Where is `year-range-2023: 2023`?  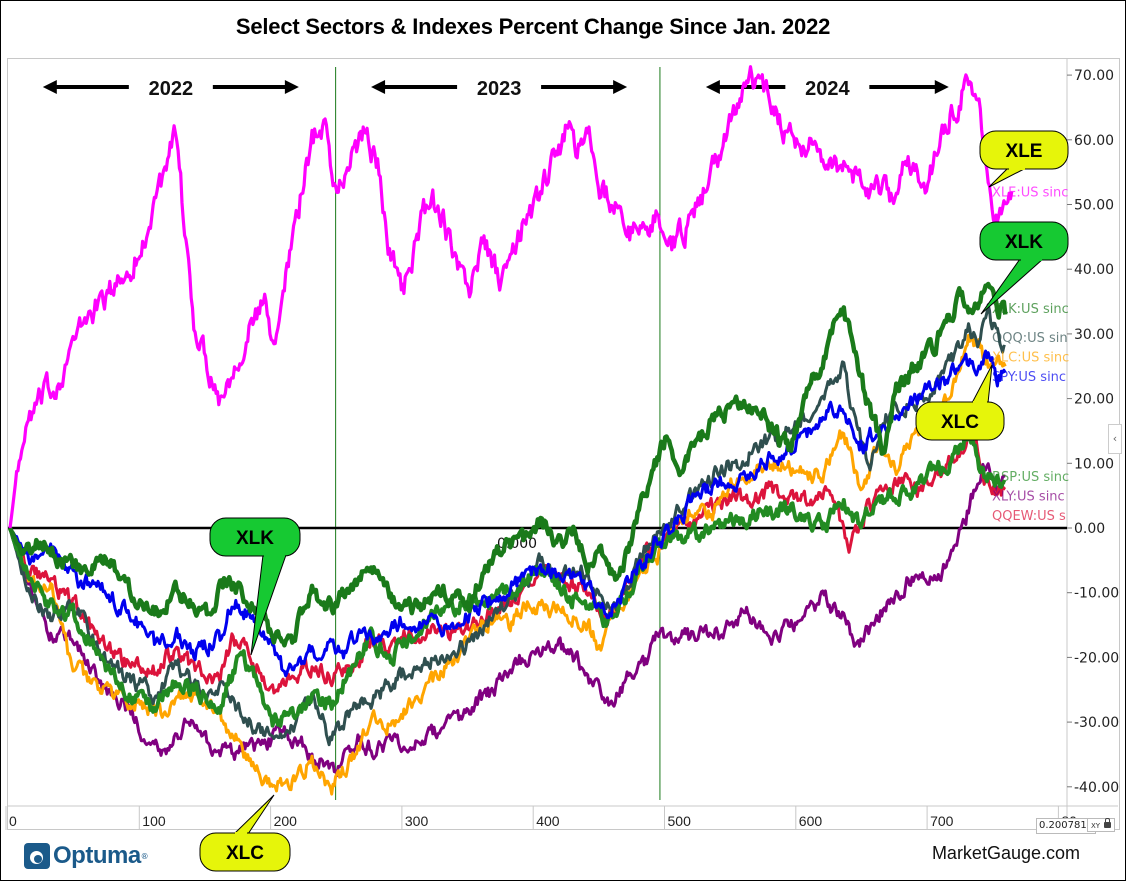
year-range-2023: 2023 is located at coordinates (499, 89).